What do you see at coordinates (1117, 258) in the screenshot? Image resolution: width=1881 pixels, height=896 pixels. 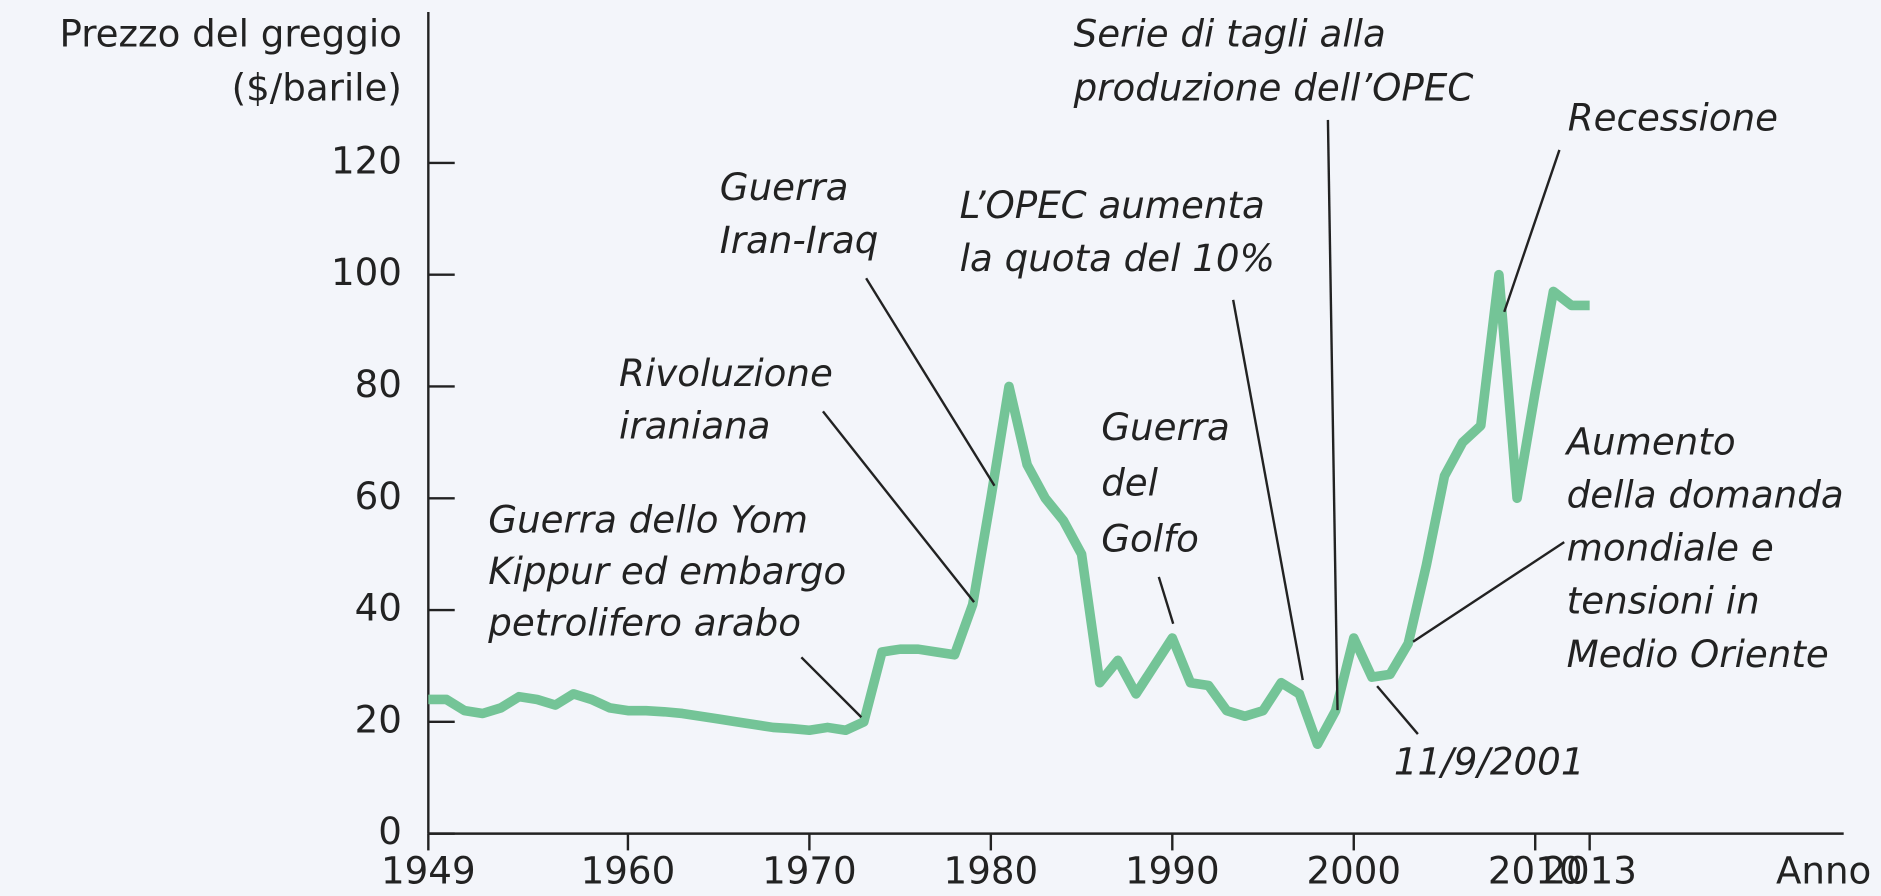 I see `annotation: la quota del 10%` at bounding box center [1117, 258].